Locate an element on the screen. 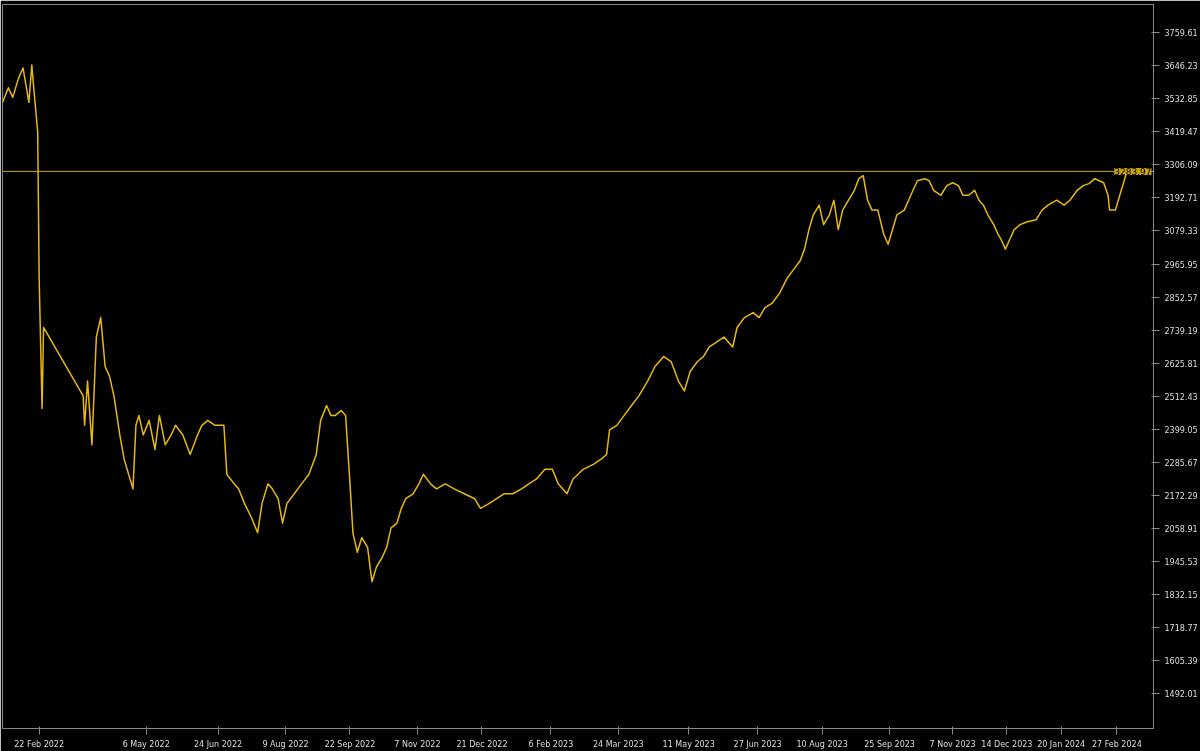  y-tick-label: 2058.91 is located at coordinates (1181, 529).